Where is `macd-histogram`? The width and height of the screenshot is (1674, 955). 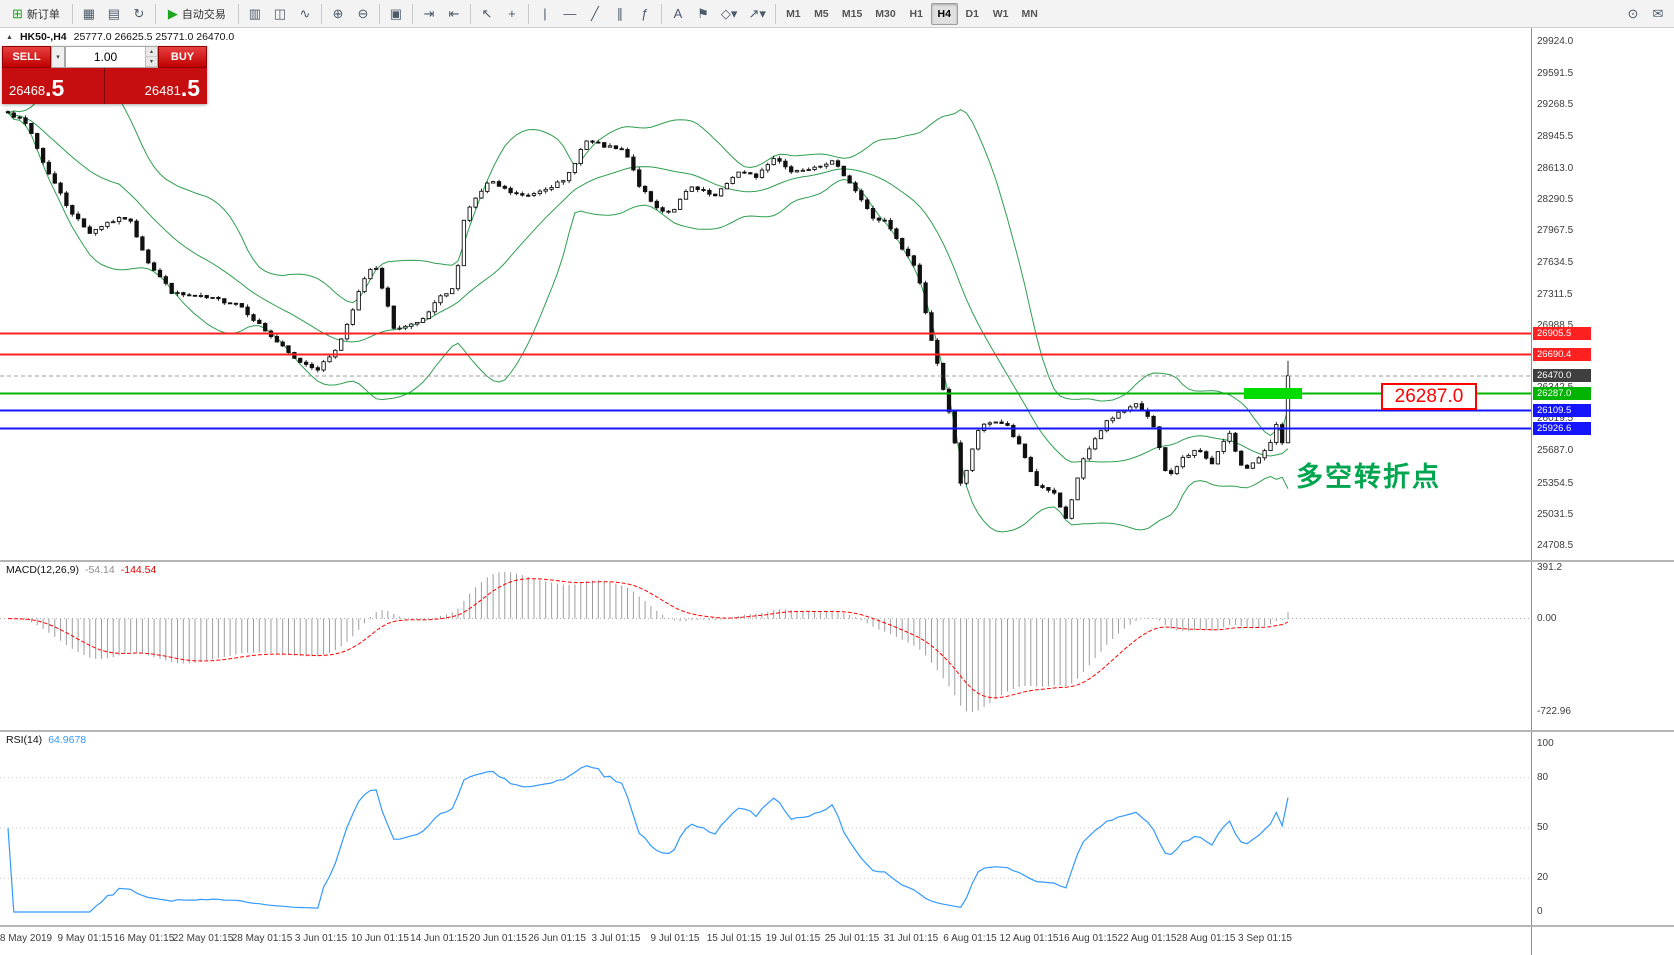
macd-histogram is located at coordinates (651, 641).